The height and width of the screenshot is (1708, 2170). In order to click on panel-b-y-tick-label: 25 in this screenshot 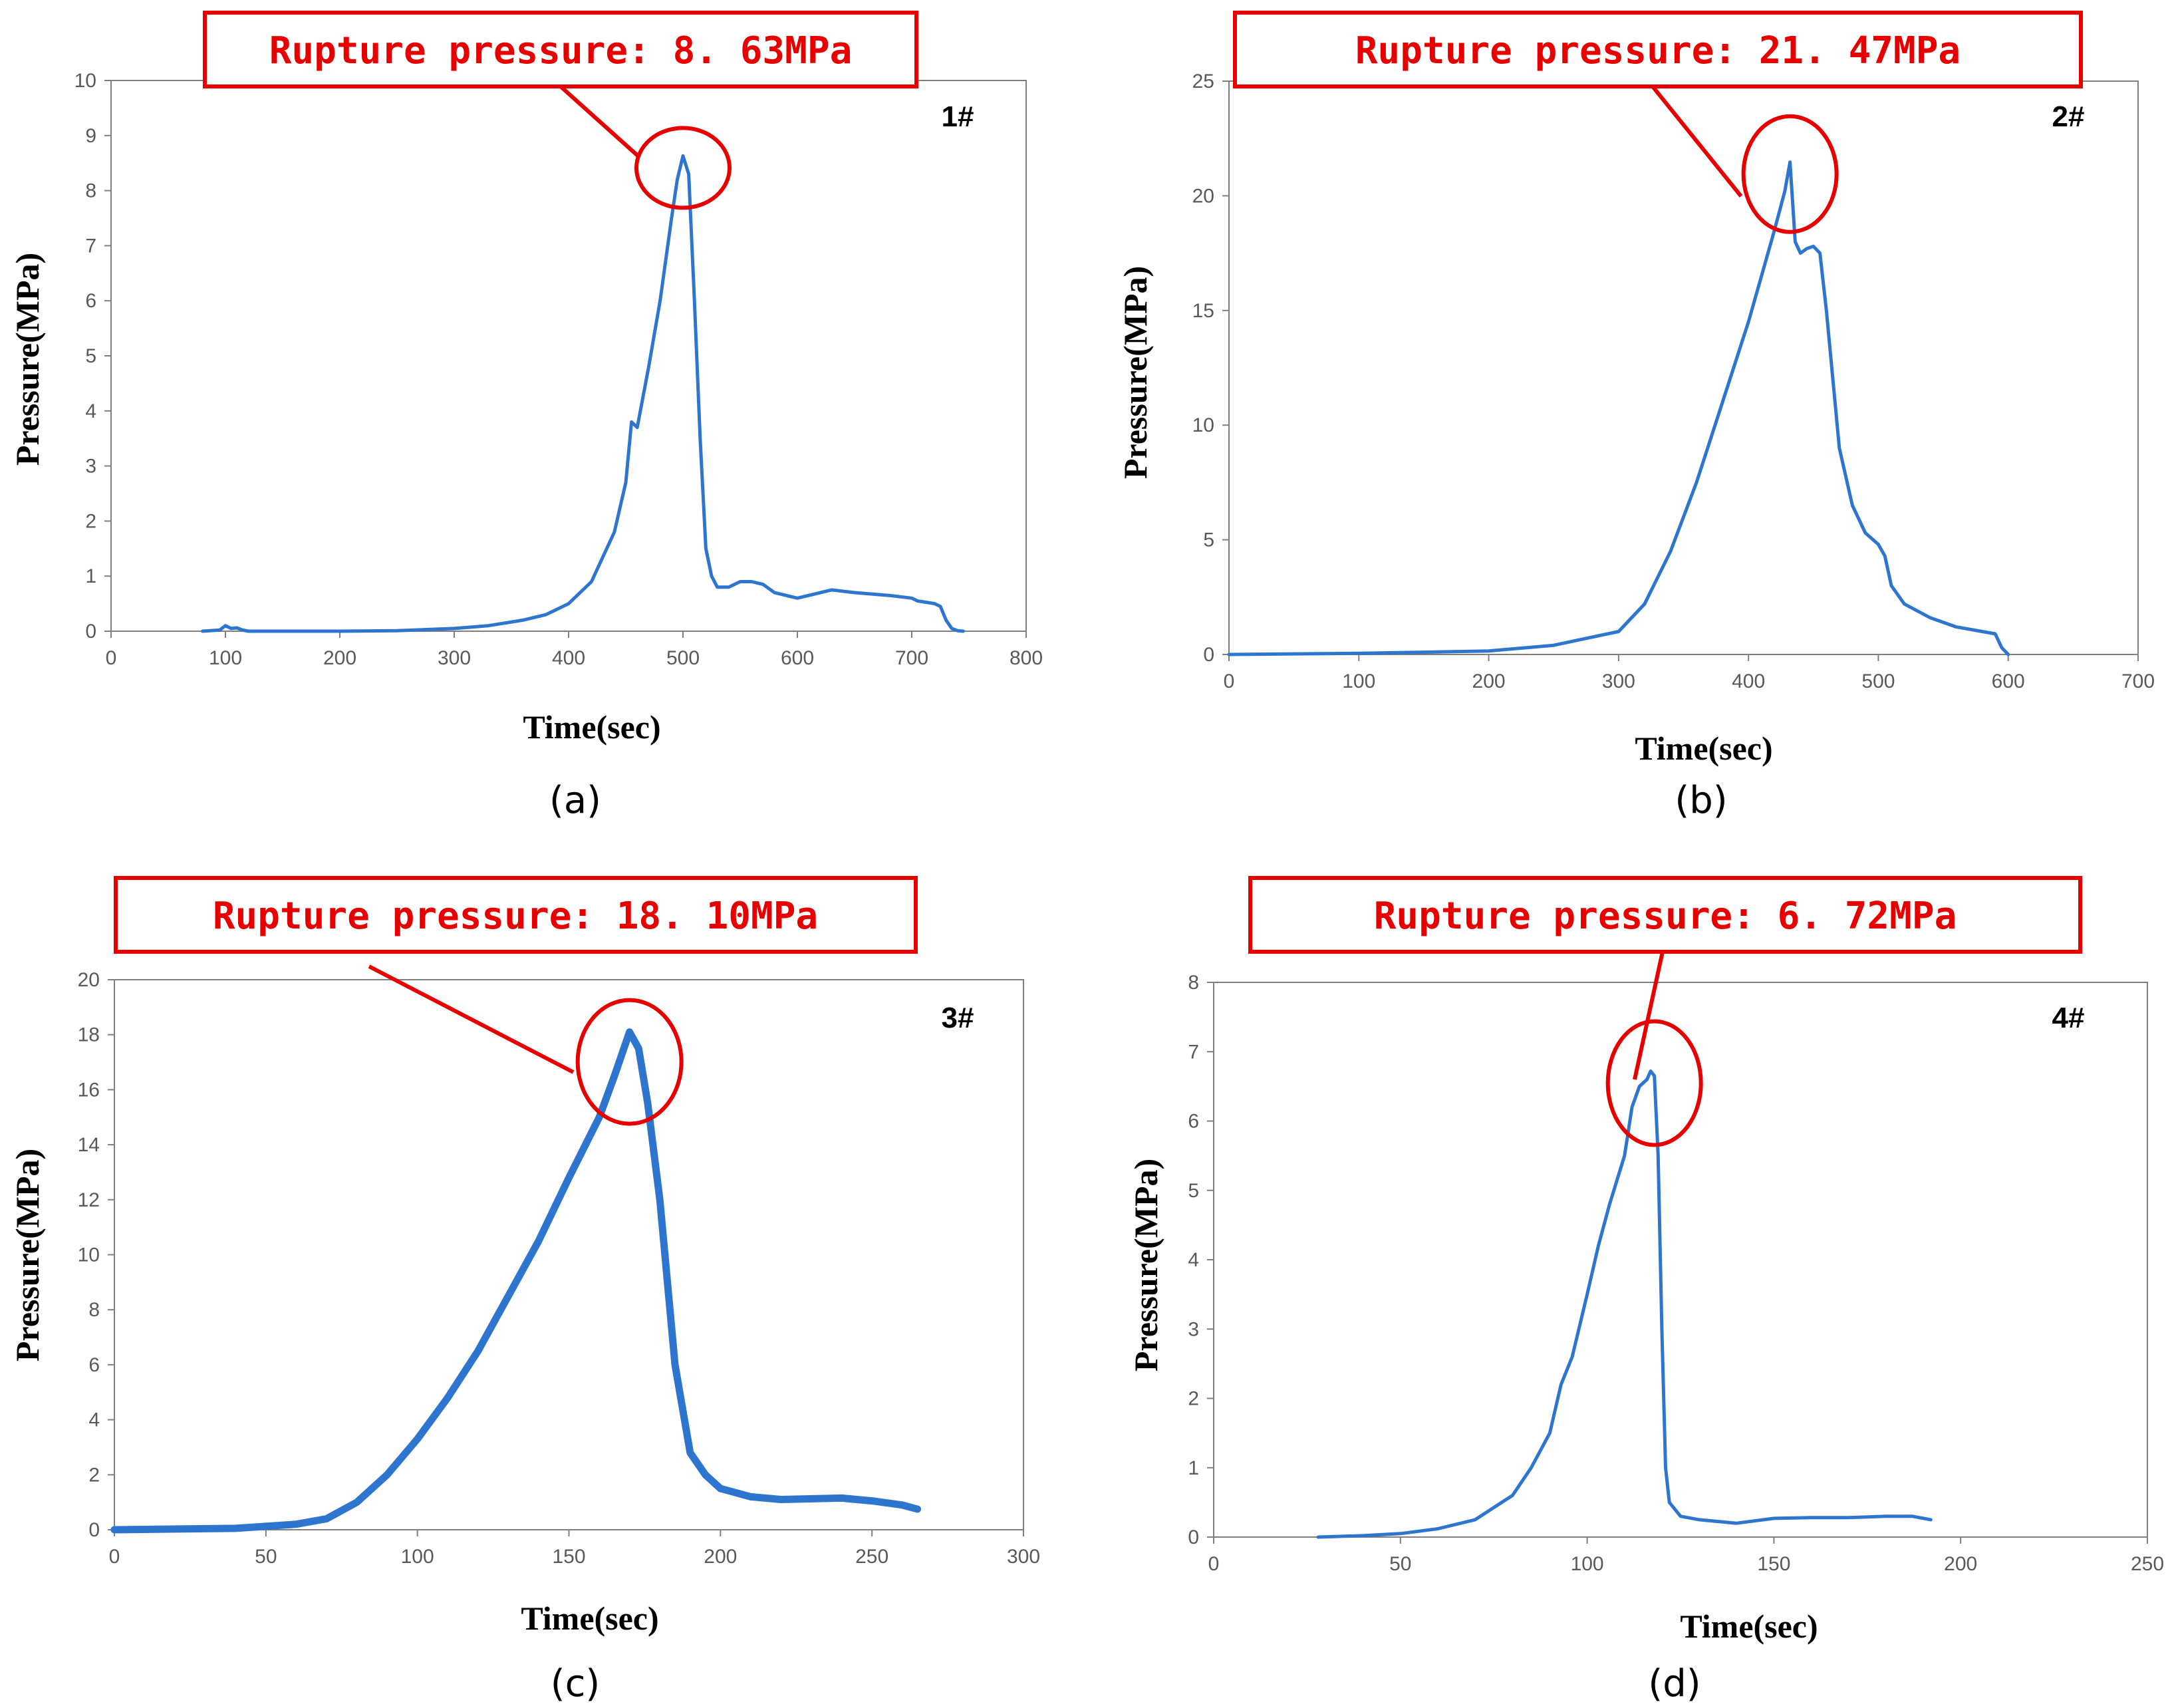, I will do `click(1203, 81)`.